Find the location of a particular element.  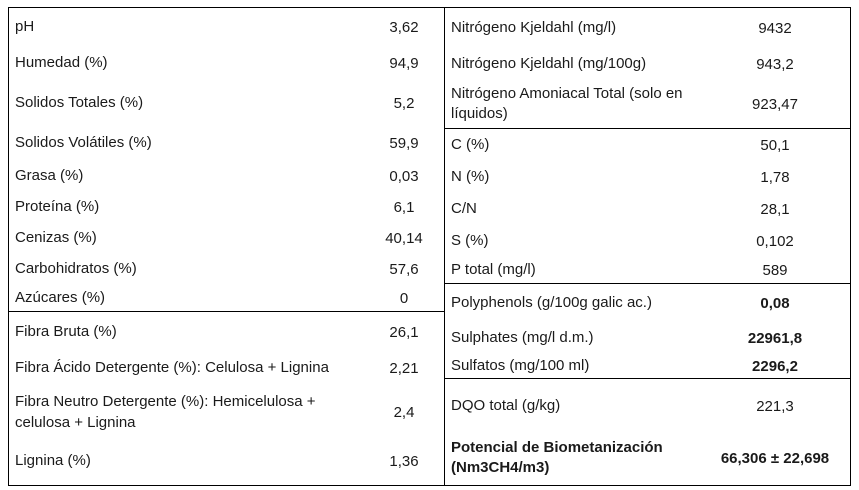

row-ph: pH 3,62 is located at coordinates (226, 27).